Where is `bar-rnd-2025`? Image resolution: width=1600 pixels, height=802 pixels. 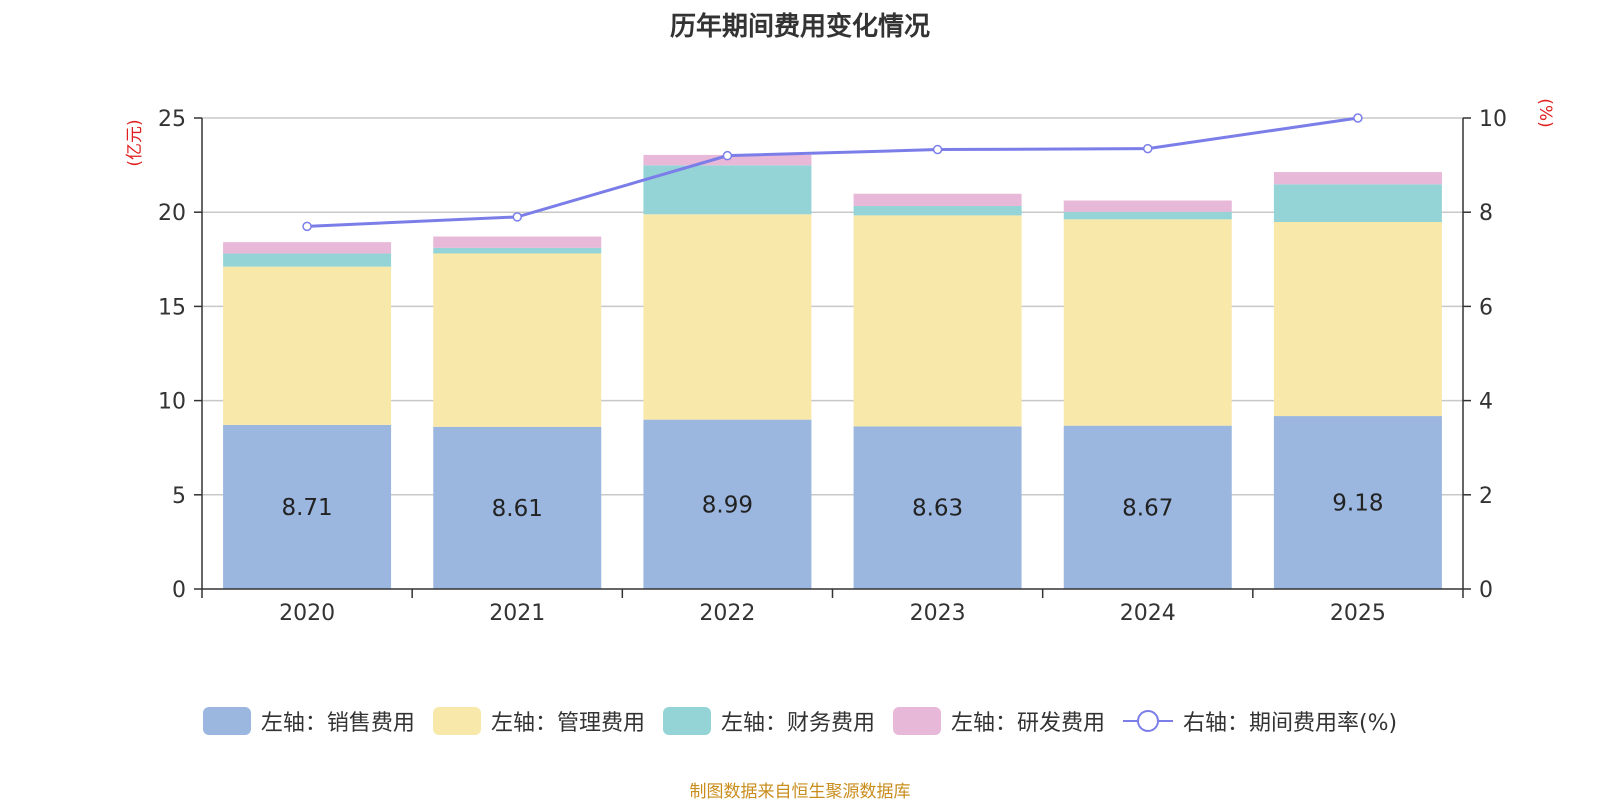
bar-rnd-2025 is located at coordinates (1357, 178).